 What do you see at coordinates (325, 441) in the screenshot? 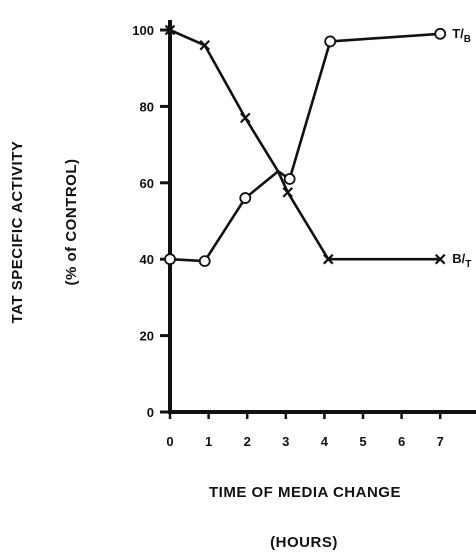
I see `x-tick-label: 4` at bounding box center [325, 441].